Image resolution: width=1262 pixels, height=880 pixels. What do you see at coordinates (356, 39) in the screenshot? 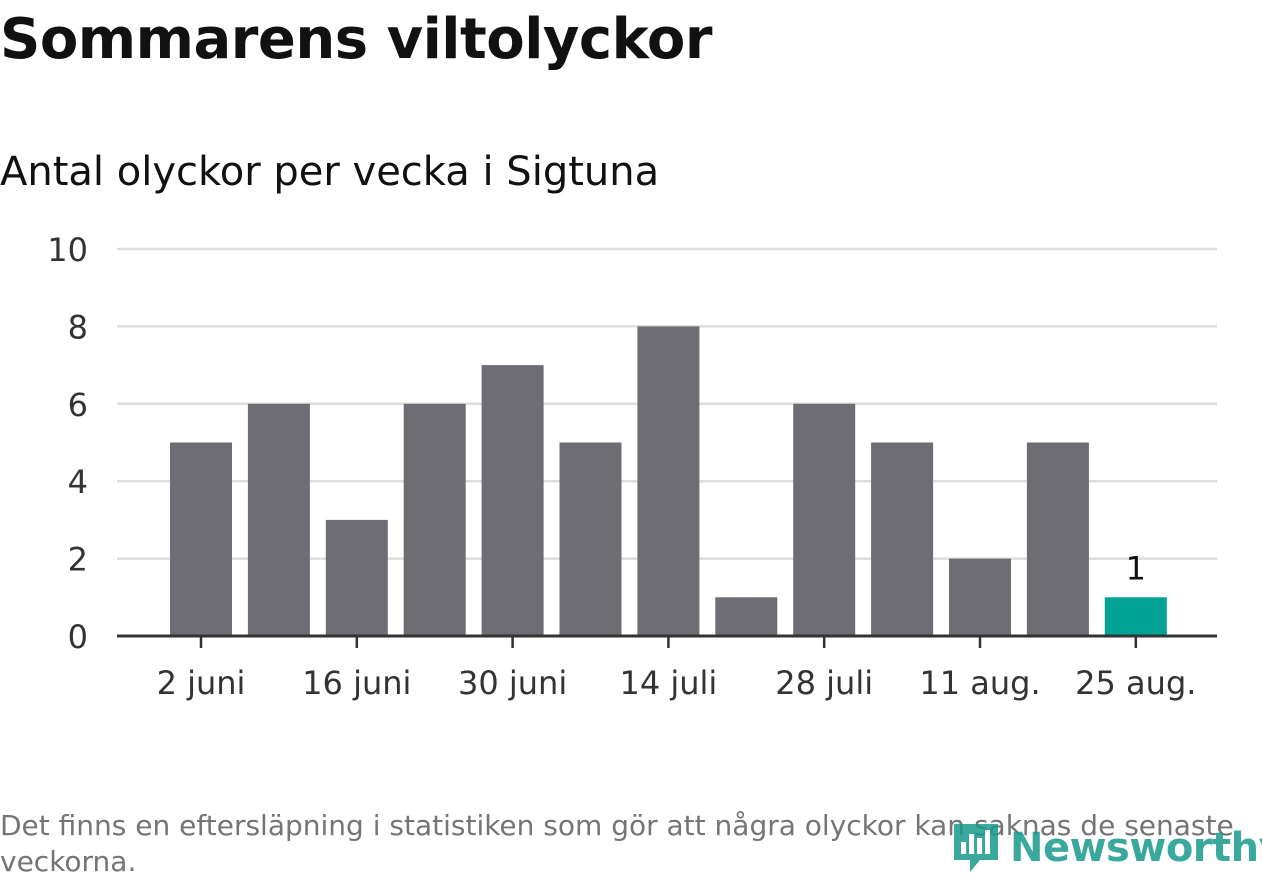
I see `chart-title: Sommarens viltolyckor` at bounding box center [356, 39].